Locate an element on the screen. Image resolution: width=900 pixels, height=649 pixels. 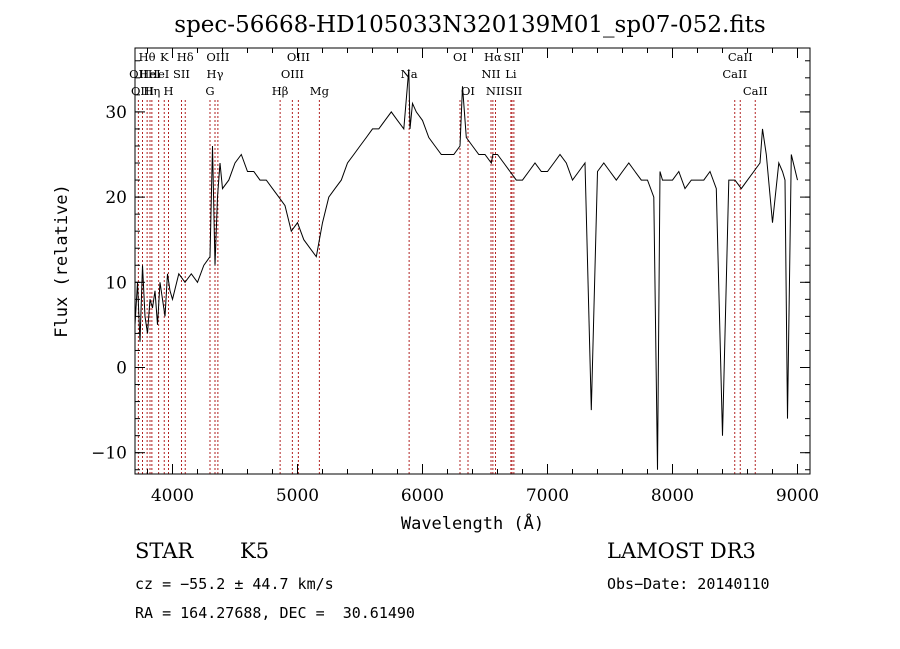
x-axis-label: Wavelength (Å) is located at coordinates (472, 523).